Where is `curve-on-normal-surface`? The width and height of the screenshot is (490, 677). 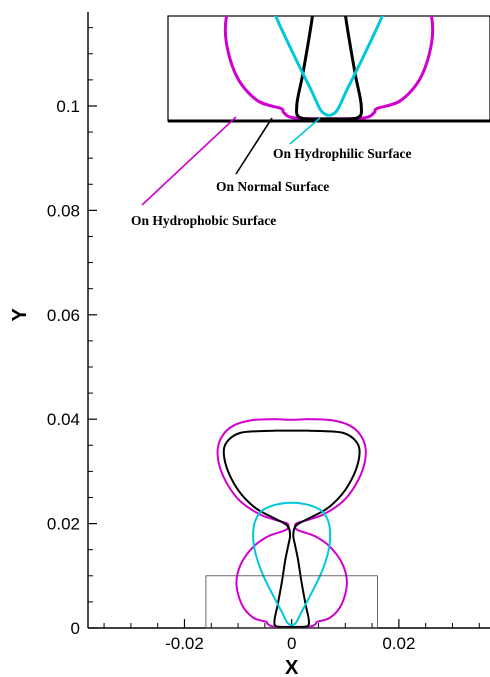 curve-on-normal-surface is located at coordinates (291, 529).